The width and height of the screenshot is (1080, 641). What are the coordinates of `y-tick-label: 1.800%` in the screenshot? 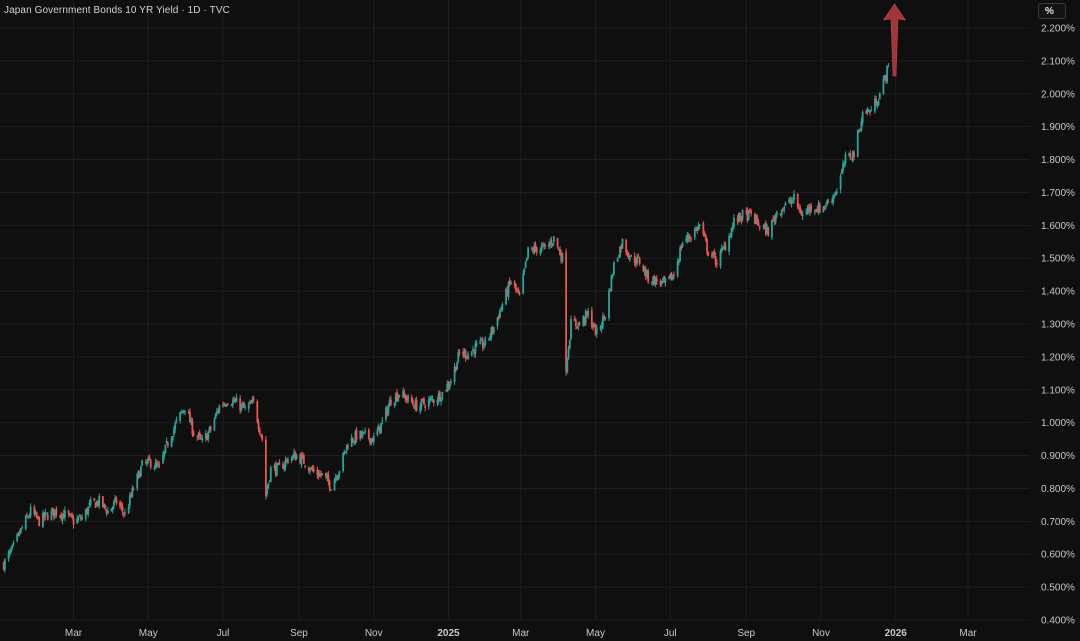 It's located at (1058, 160).